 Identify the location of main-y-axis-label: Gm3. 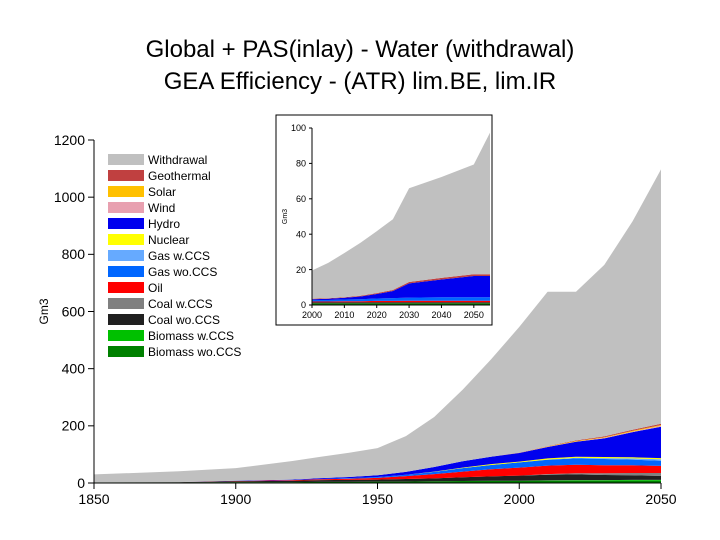
(44, 311).